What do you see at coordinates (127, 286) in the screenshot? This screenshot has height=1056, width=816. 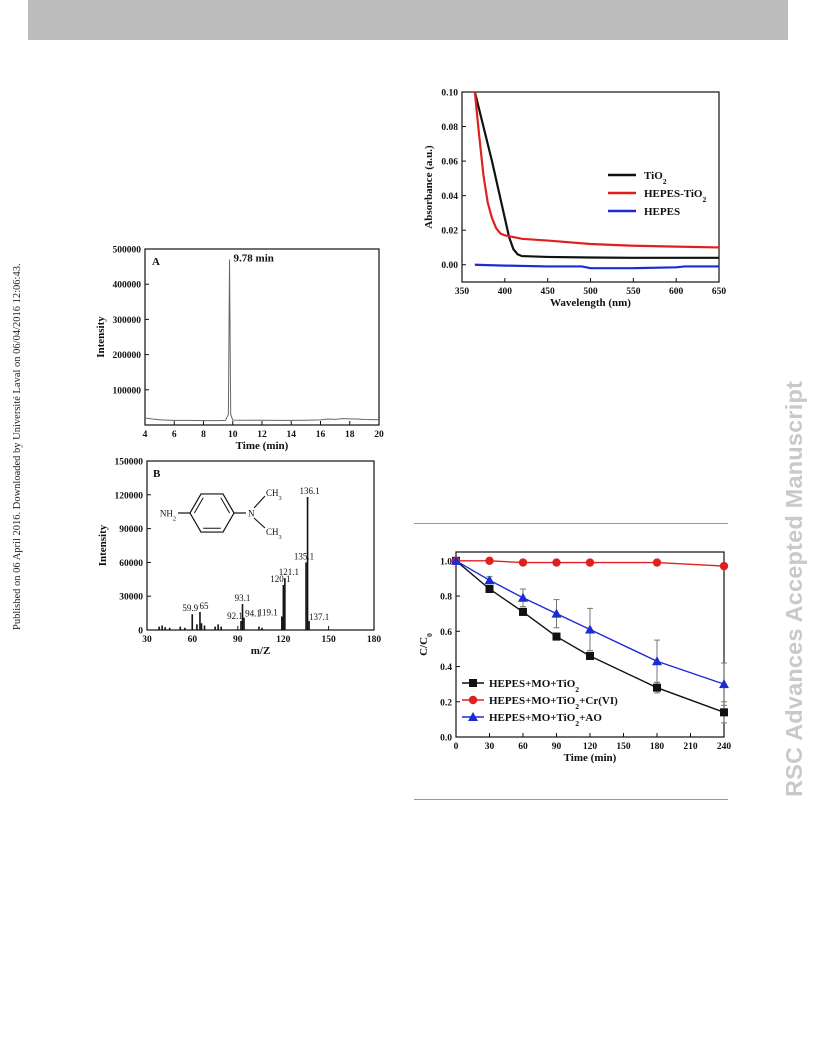 I see `gc-chromatogram-y-tick-label: 400000` at bounding box center [127, 286].